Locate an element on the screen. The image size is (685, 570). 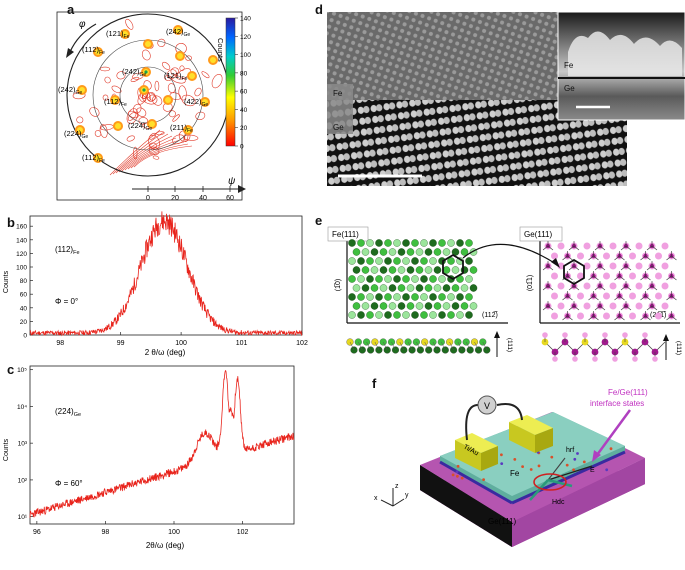
chart-c-ticks: 96 98 100 102 10¹ 10² 10³ 10⁴ 10⁵ is located at coordinates (133, 451).